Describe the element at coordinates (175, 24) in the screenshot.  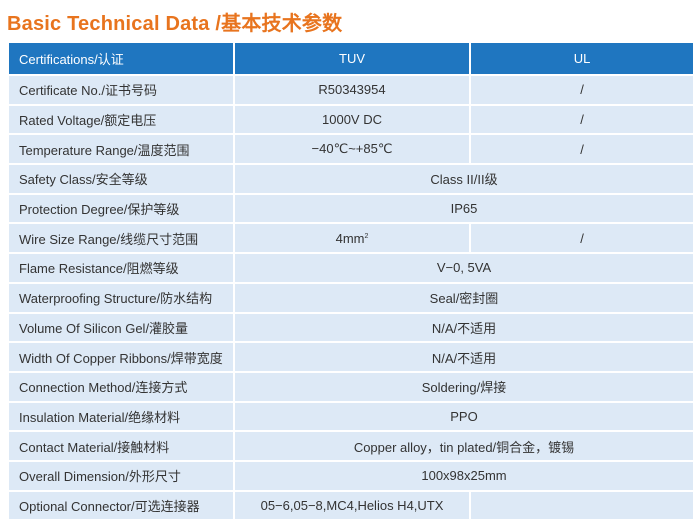
I see `page-title: Basic Technical Data /基本技术参数` at that location.